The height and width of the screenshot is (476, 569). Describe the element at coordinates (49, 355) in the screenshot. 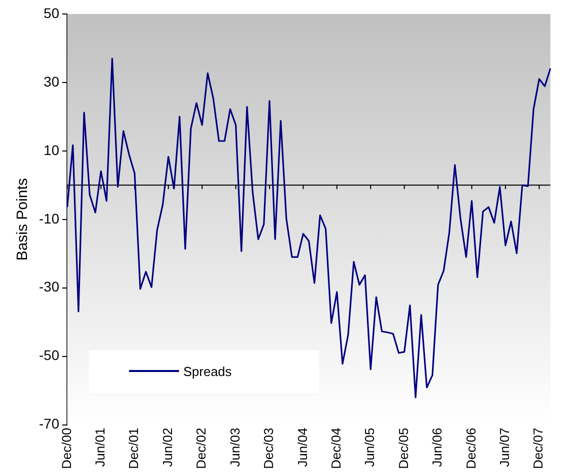

I see `y-tick-label: -50` at that location.